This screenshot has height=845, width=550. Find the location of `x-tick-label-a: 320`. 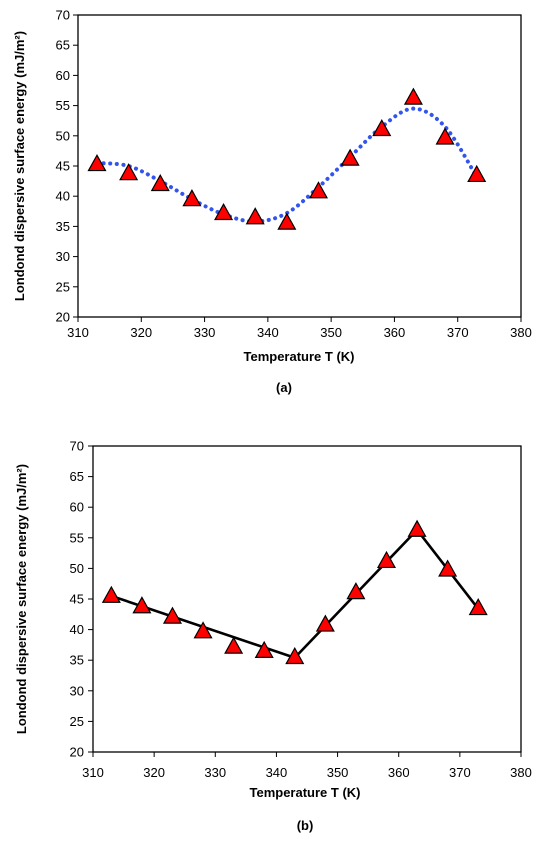

x-tick-label-a: 320 is located at coordinates (141, 332).